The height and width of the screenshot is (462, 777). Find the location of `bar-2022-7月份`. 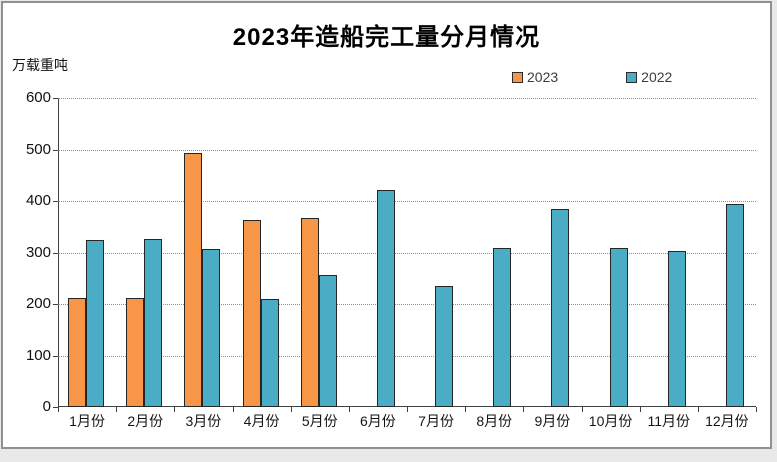

bar-2022-7月份 is located at coordinates (444, 346).